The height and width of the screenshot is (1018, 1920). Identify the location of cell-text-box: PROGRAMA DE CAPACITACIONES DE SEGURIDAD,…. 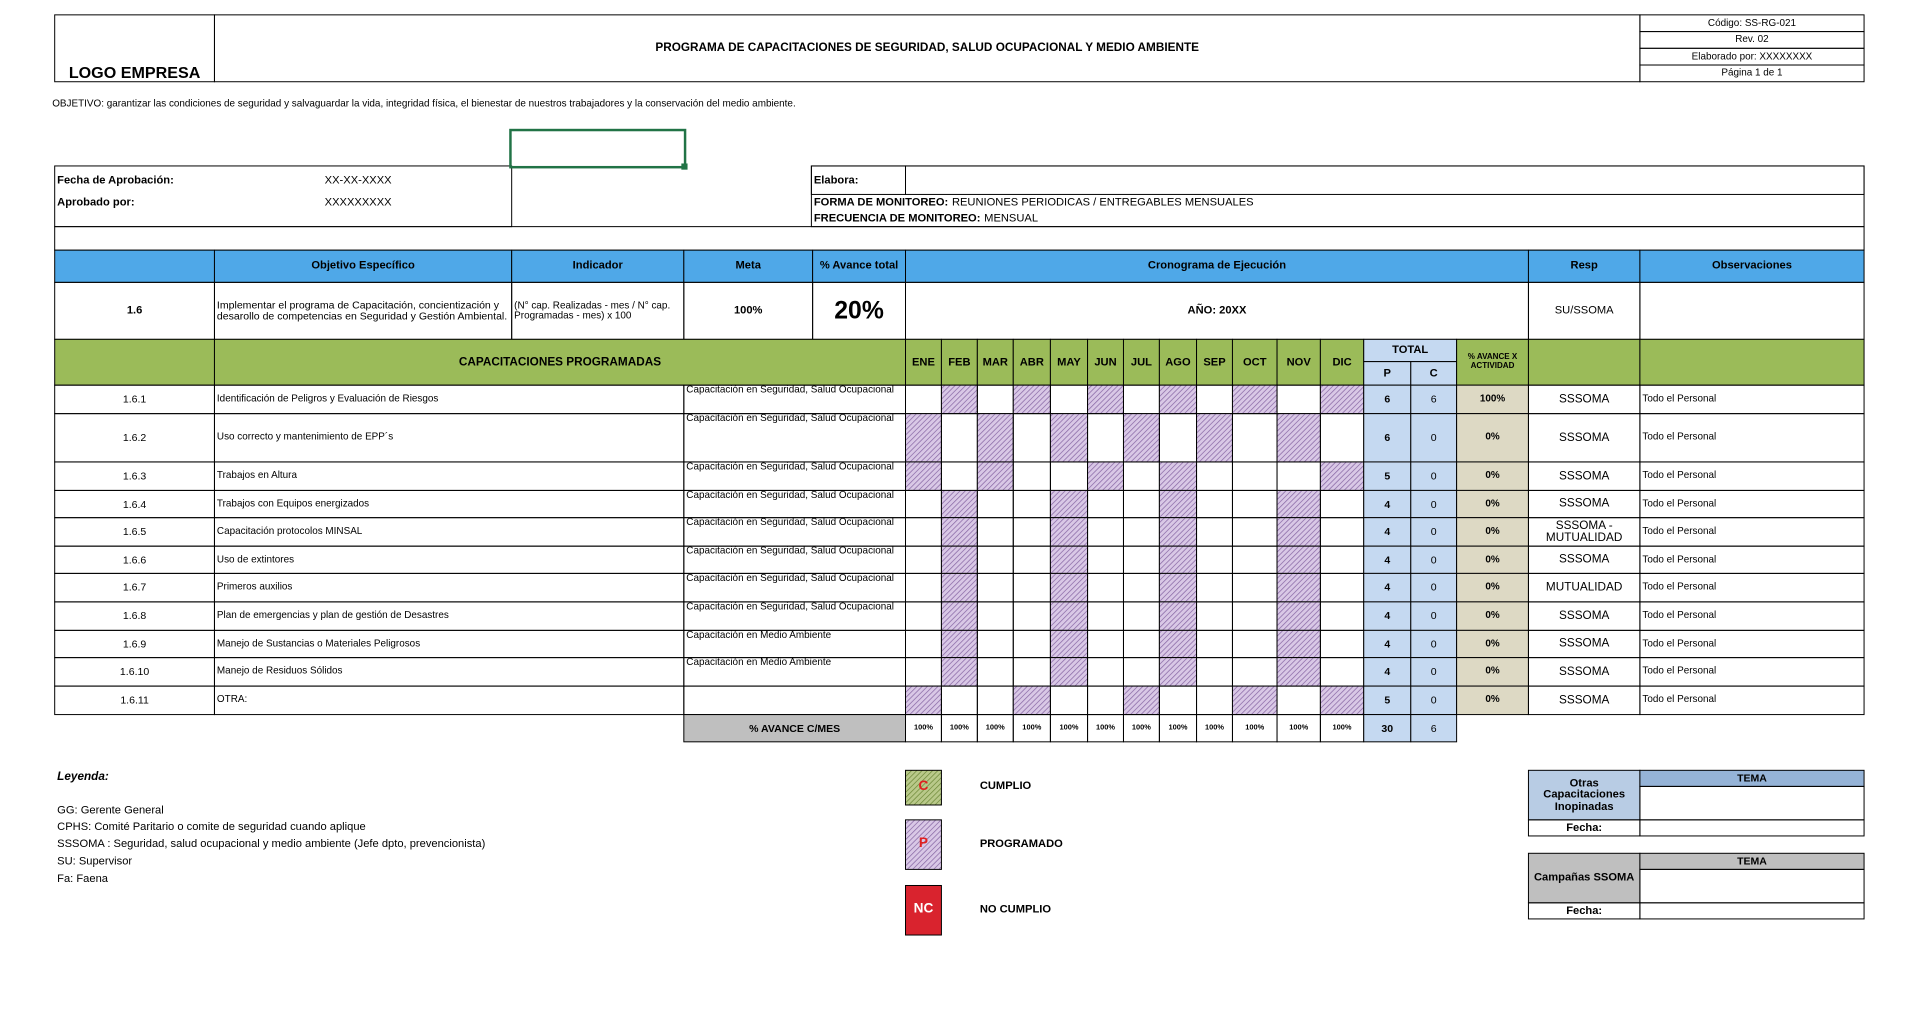
(927, 48).